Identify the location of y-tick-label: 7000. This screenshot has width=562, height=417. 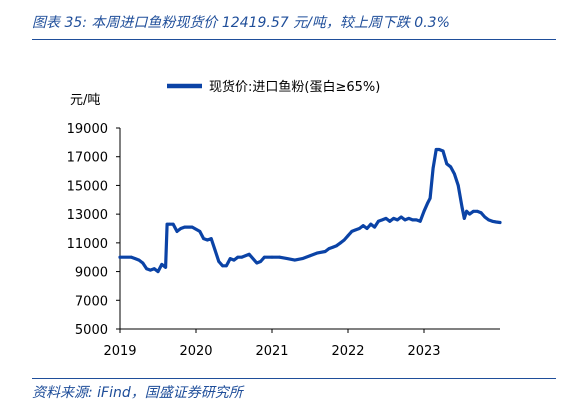
(91, 301).